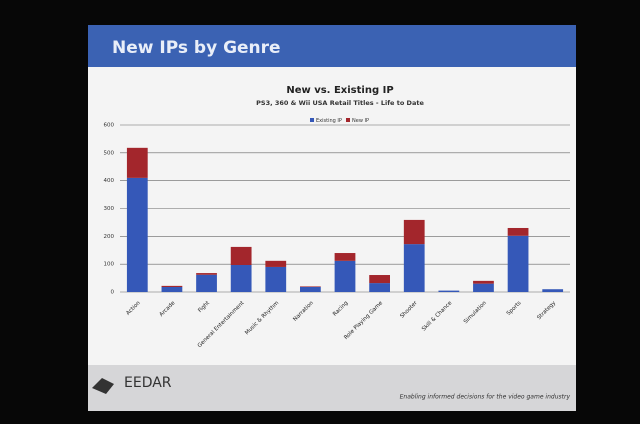 The width and height of the screenshot is (640, 424). Describe the element at coordinates (109, 181) in the screenshot. I see `y-tick-label: 400` at that location.